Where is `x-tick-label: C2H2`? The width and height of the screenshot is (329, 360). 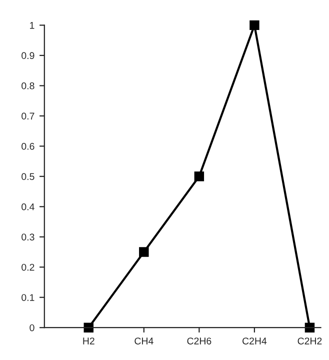 x-tick-label: C2H2 is located at coordinates (310, 341).